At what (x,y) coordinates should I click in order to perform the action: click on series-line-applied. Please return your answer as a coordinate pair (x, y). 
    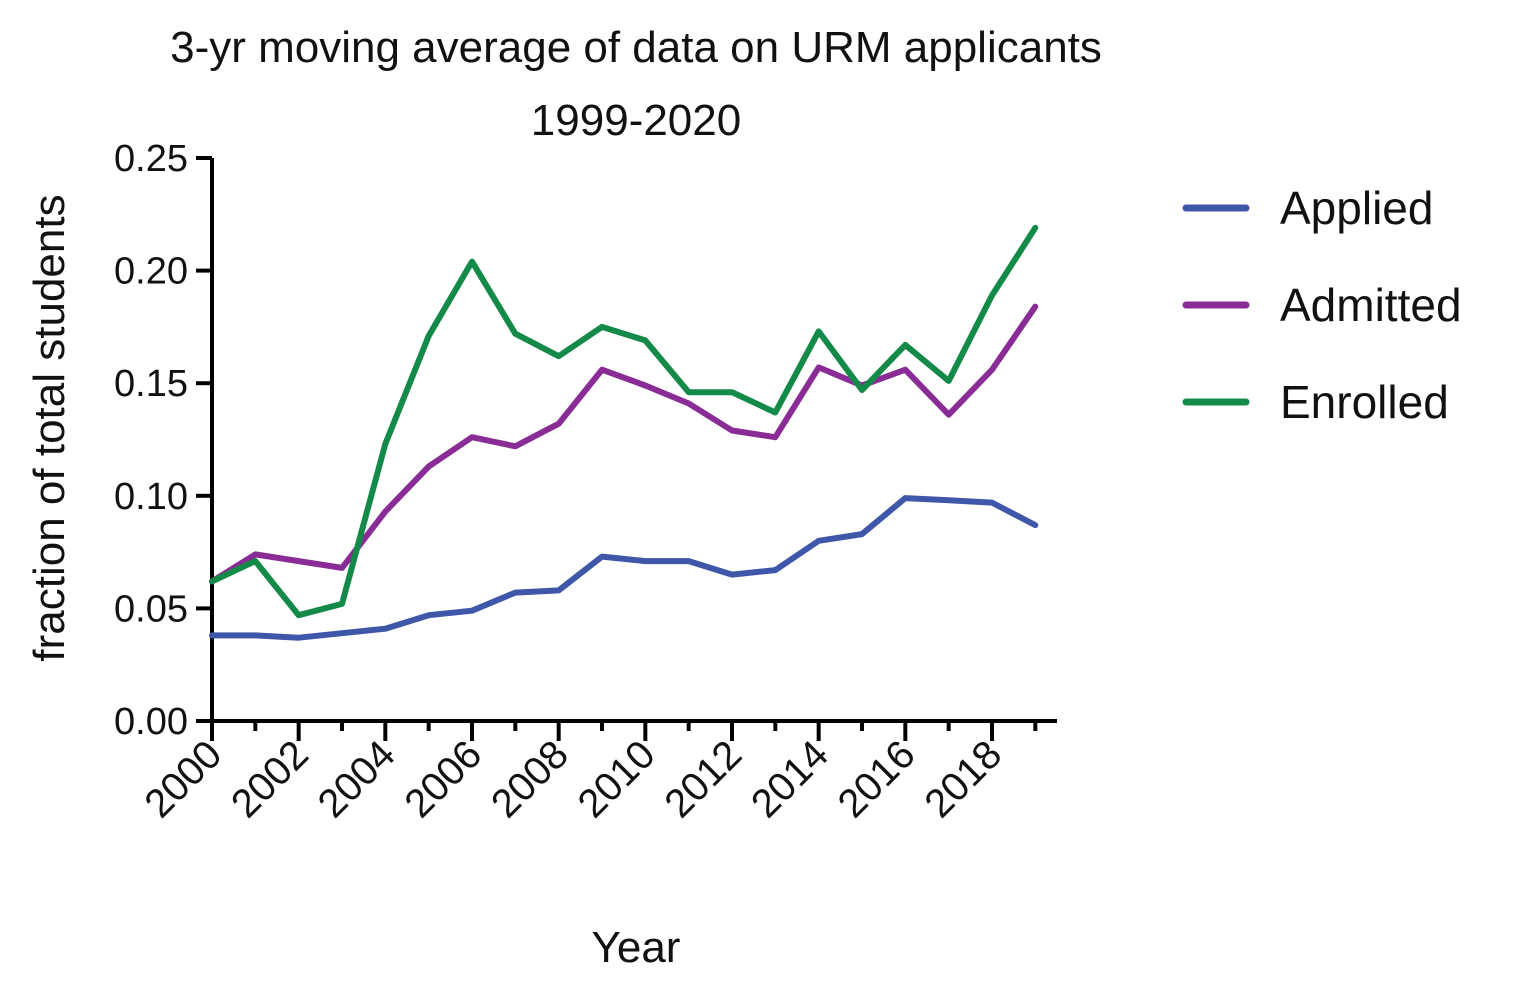
    Looking at the image, I should click on (624, 568).